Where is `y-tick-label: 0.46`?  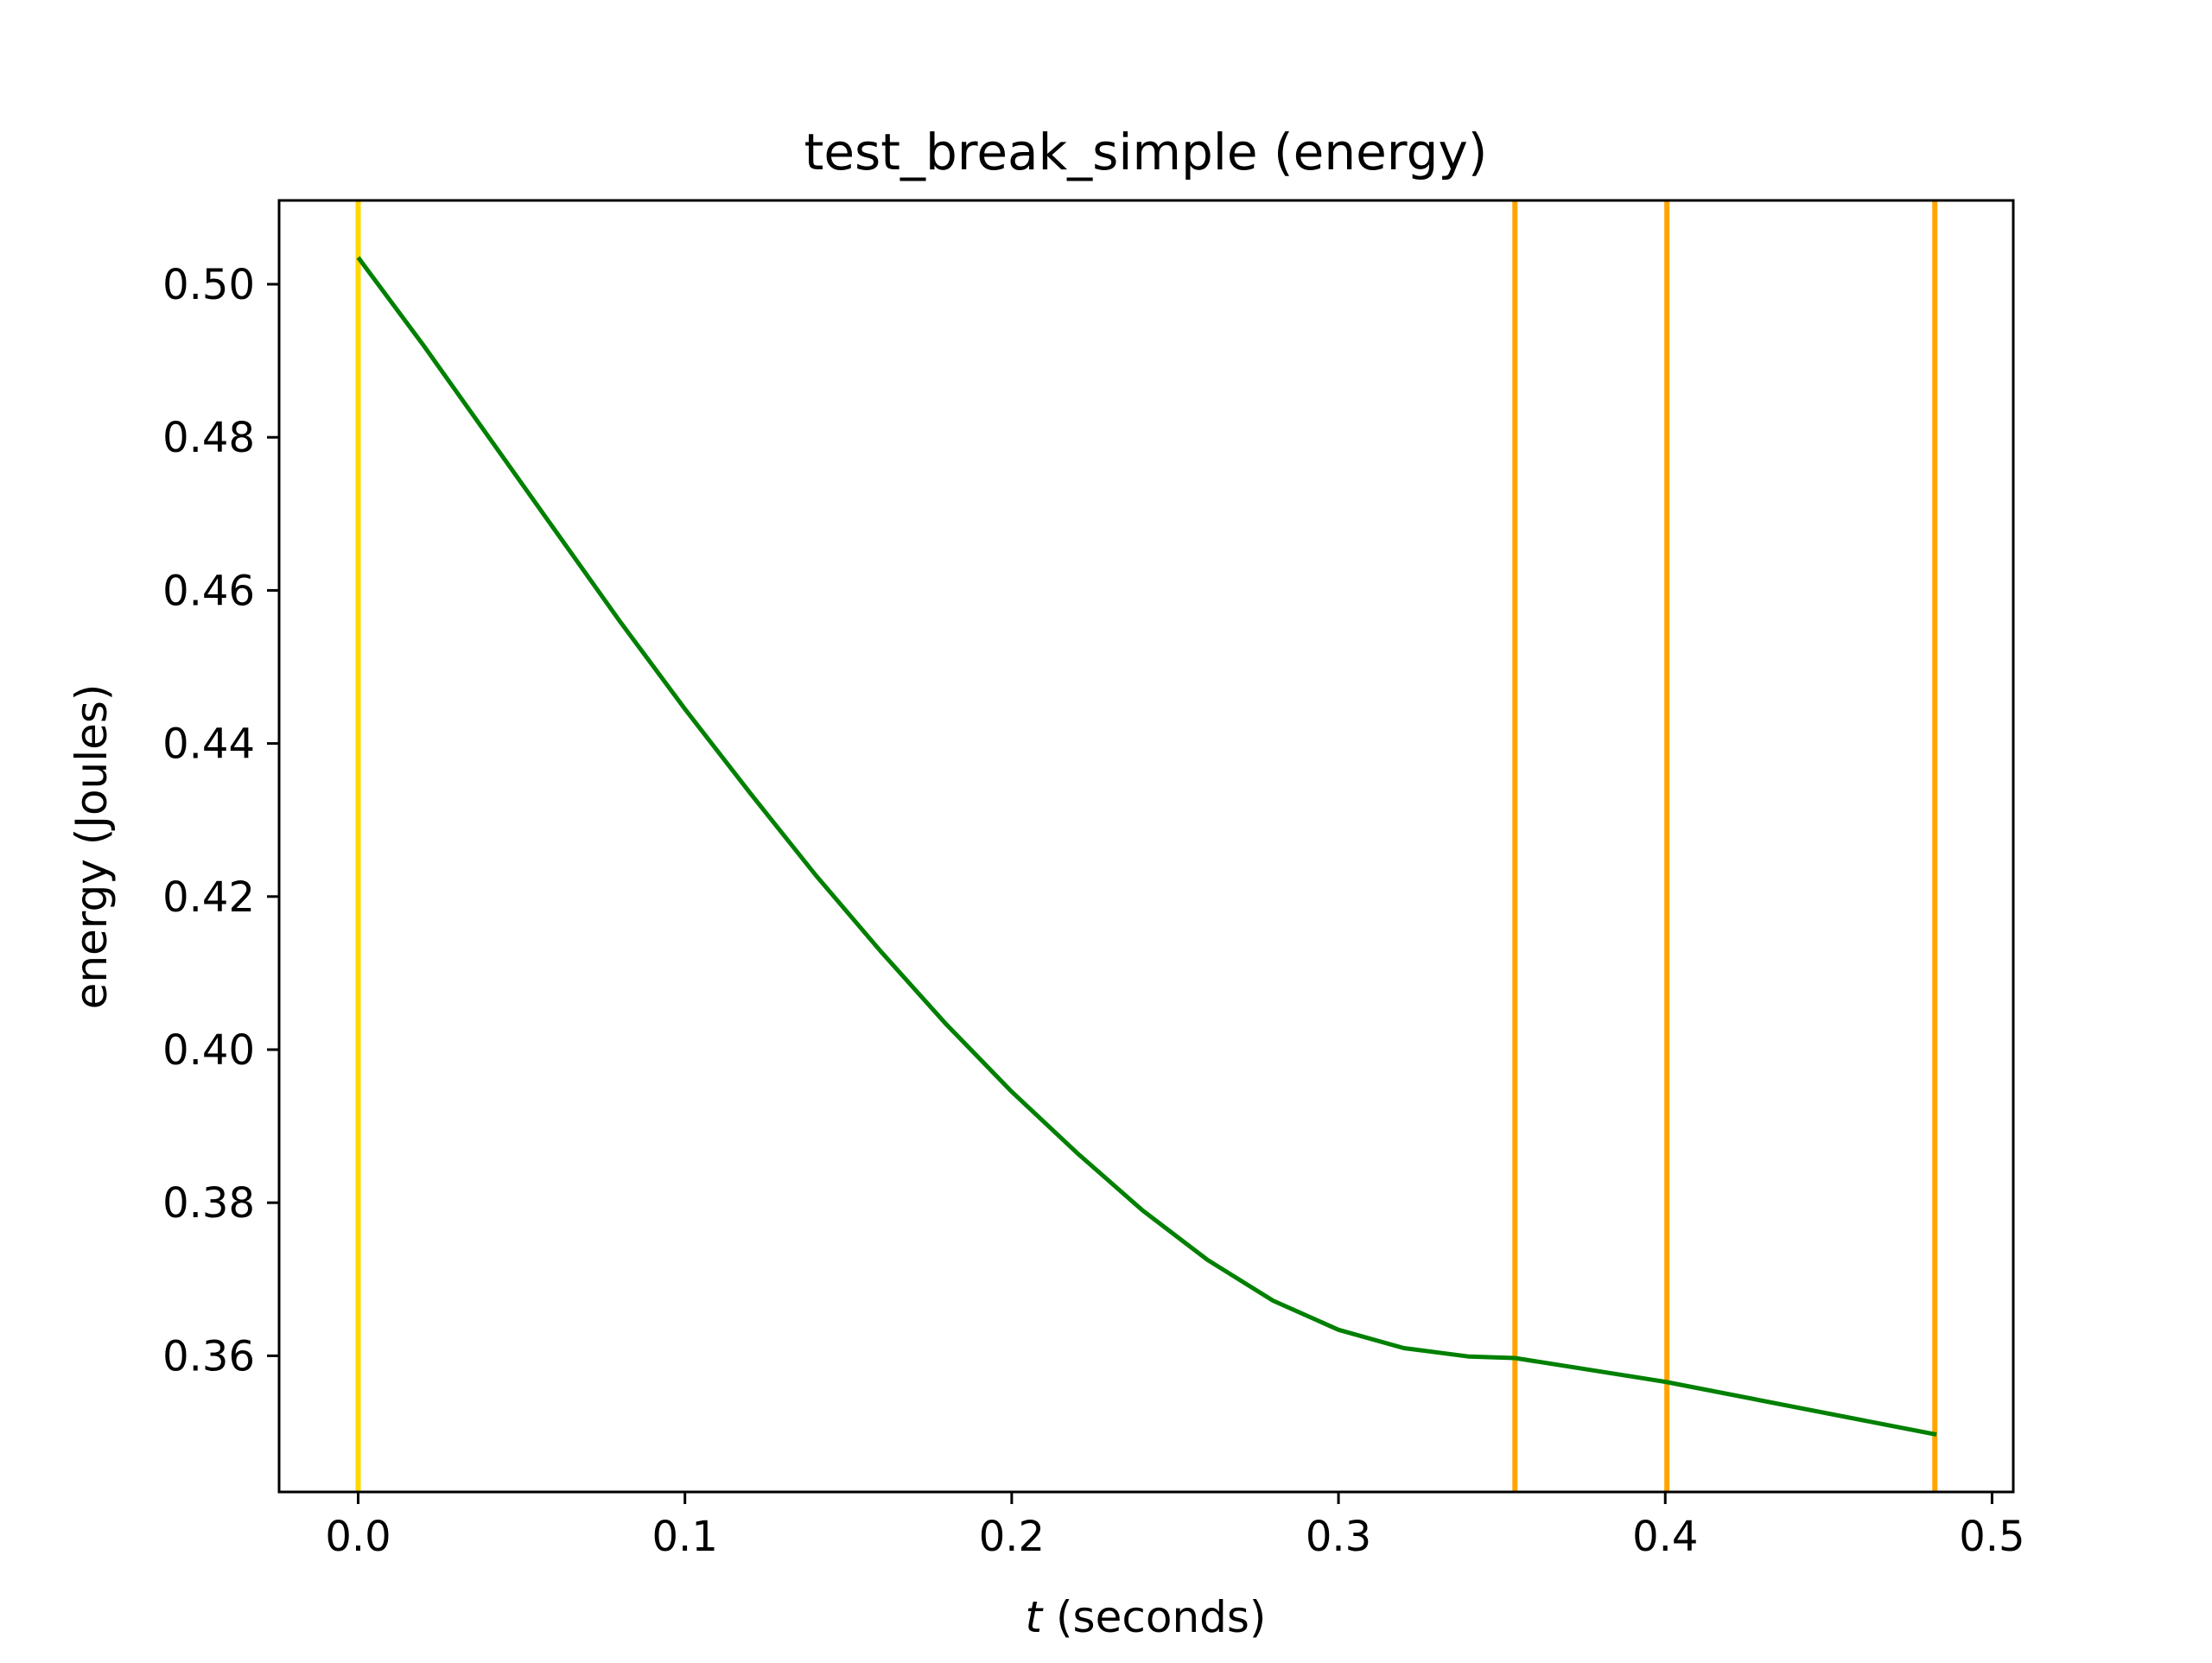 y-tick-label: 0.46 is located at coordinates (208, 591).